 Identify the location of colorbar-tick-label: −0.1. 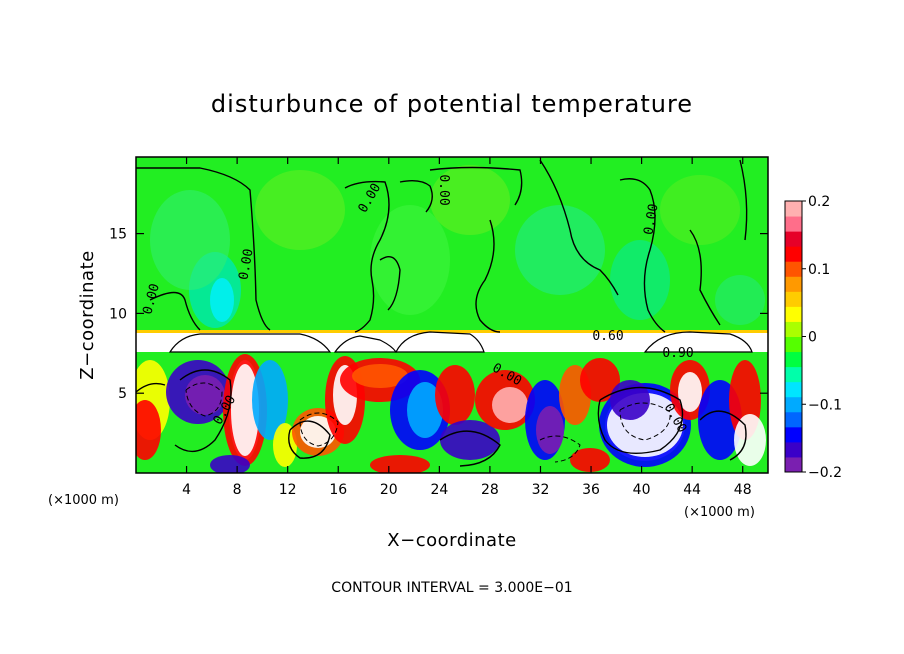
(825, 405).